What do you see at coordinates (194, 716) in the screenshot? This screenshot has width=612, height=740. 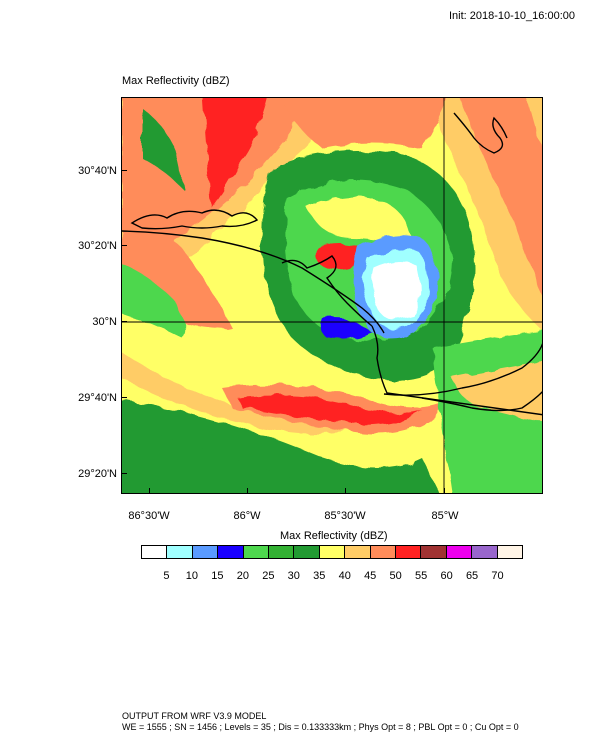 I see `footer-model-line: OUTPUT FROM WRF V3.9 MODEL` at bounding box center [194, 716].